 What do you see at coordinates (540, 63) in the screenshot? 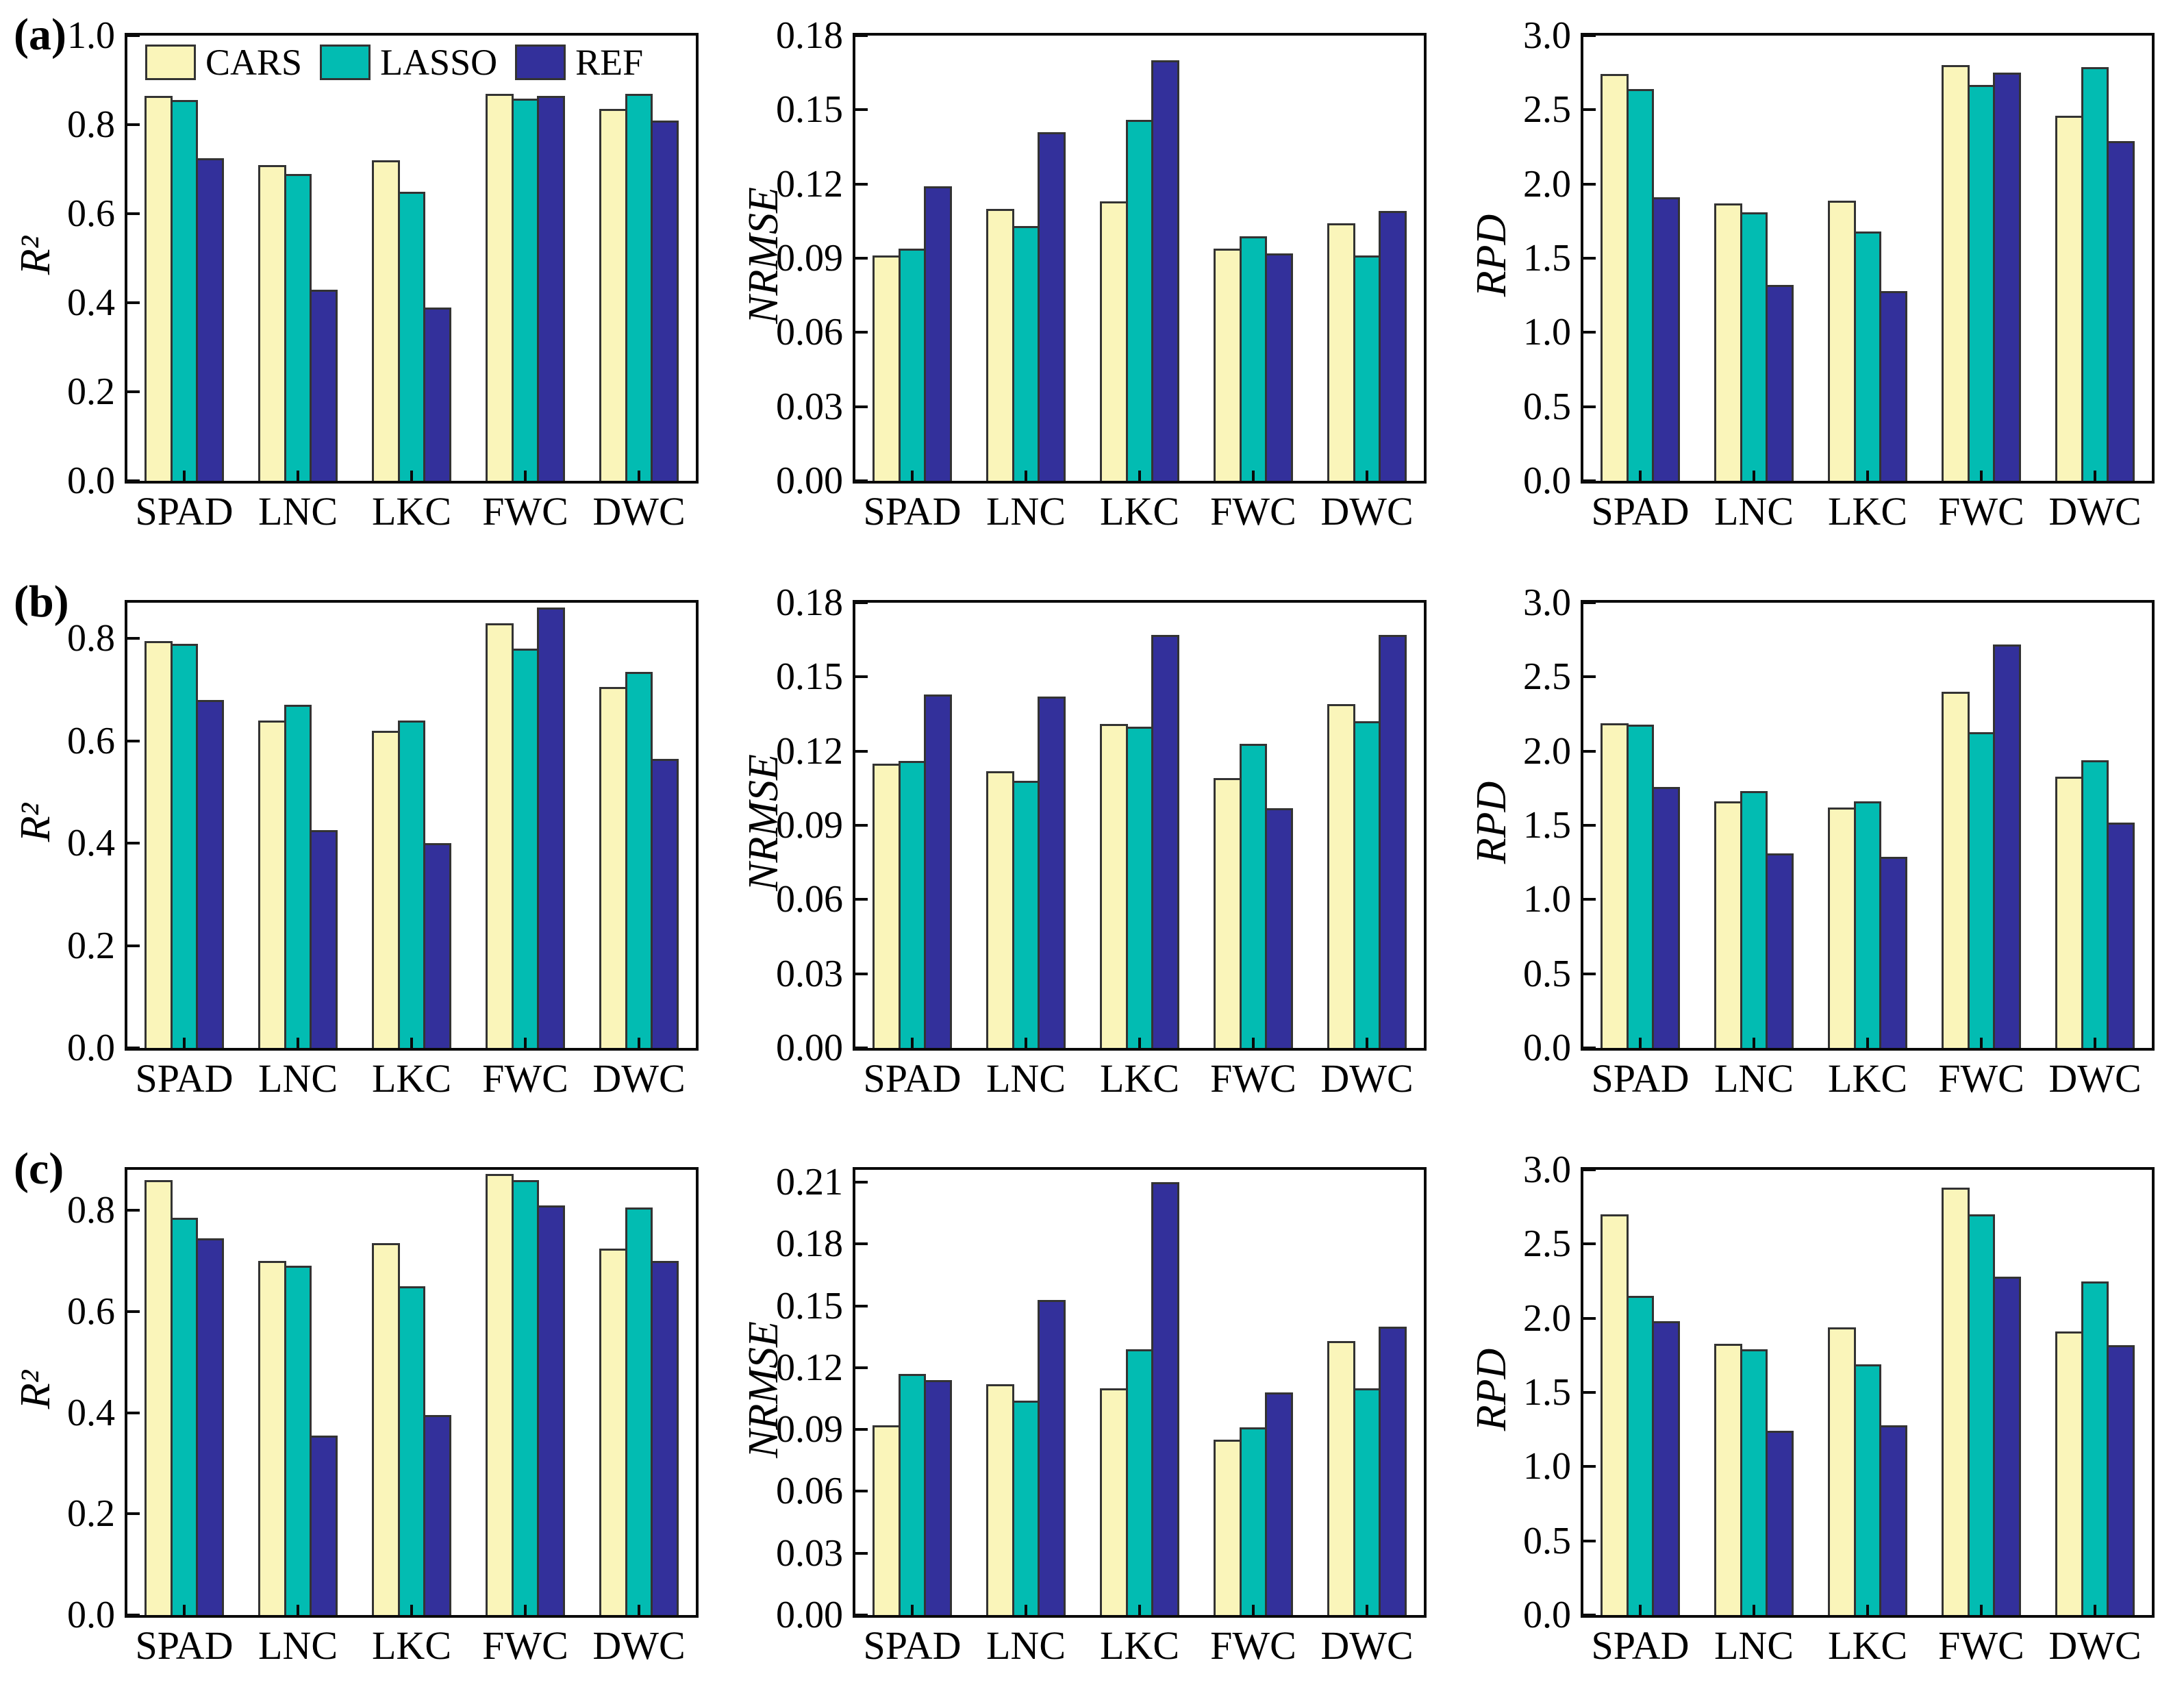
I see `legend-swatch-ref` at bounding box center [540, 63].